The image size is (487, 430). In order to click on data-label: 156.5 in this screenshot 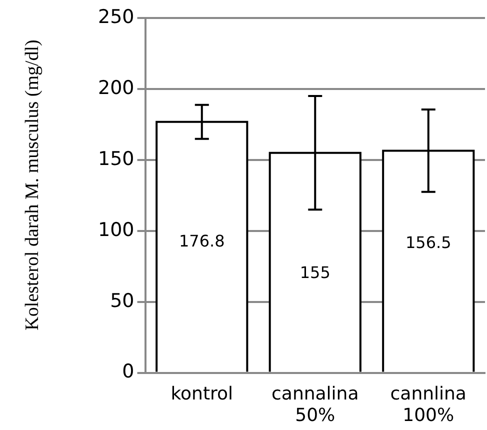, I will do `click(428, 242)`.